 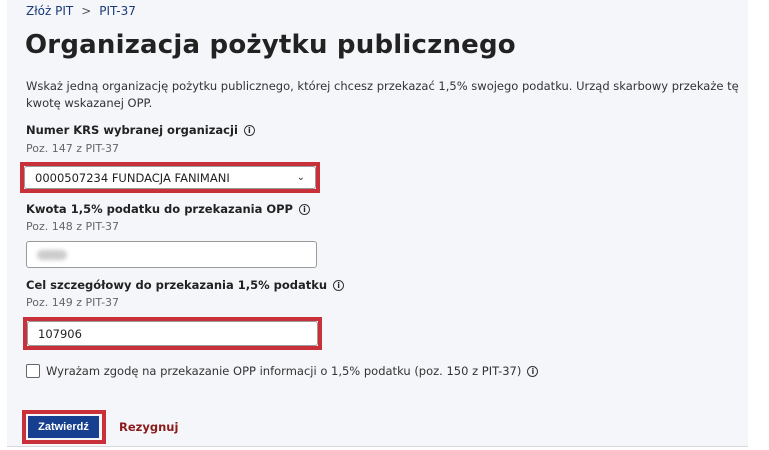 I want to click on amount-input, so click(x=171, y=254).